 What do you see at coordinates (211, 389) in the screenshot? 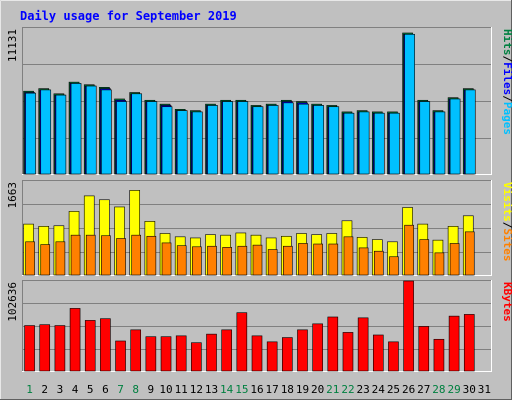
I see `x-tick-label: 13` at bounding box center [211, 389].